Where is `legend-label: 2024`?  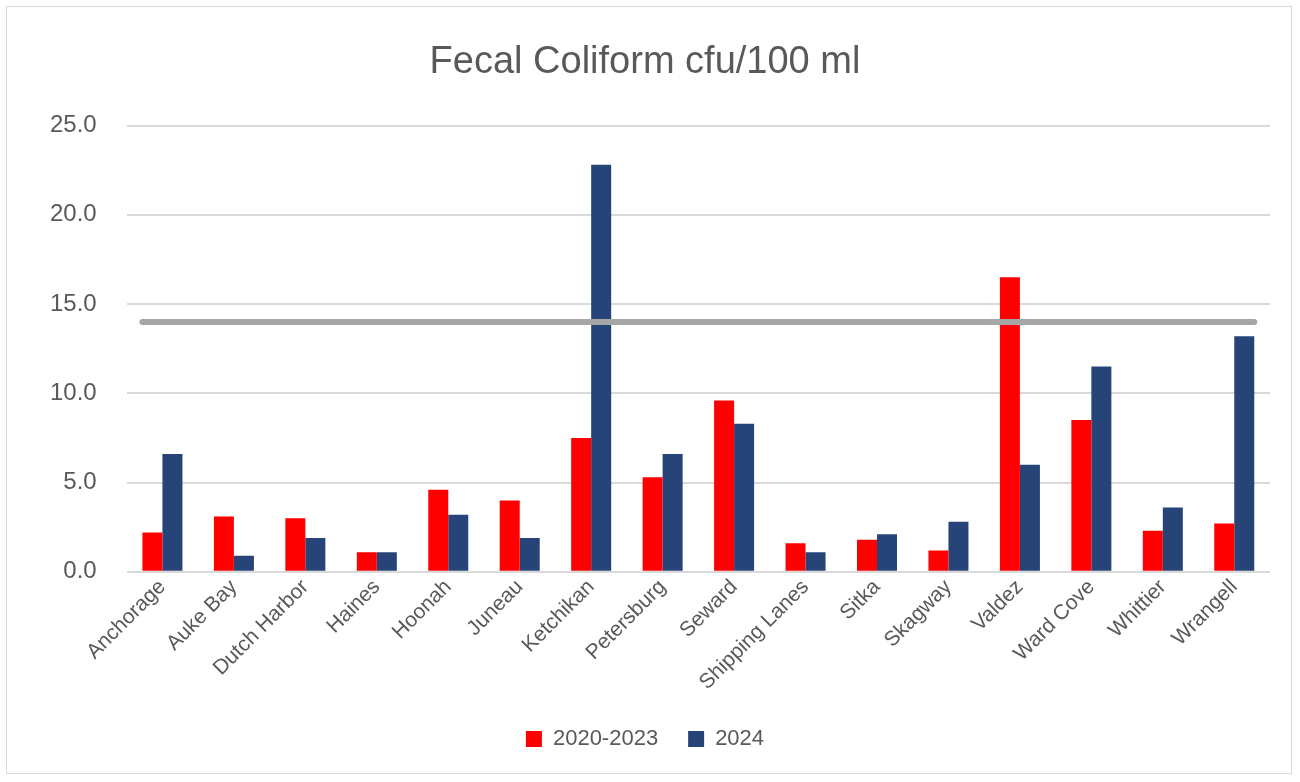 legend-label: 2024 is located at coordinates (740, 738).